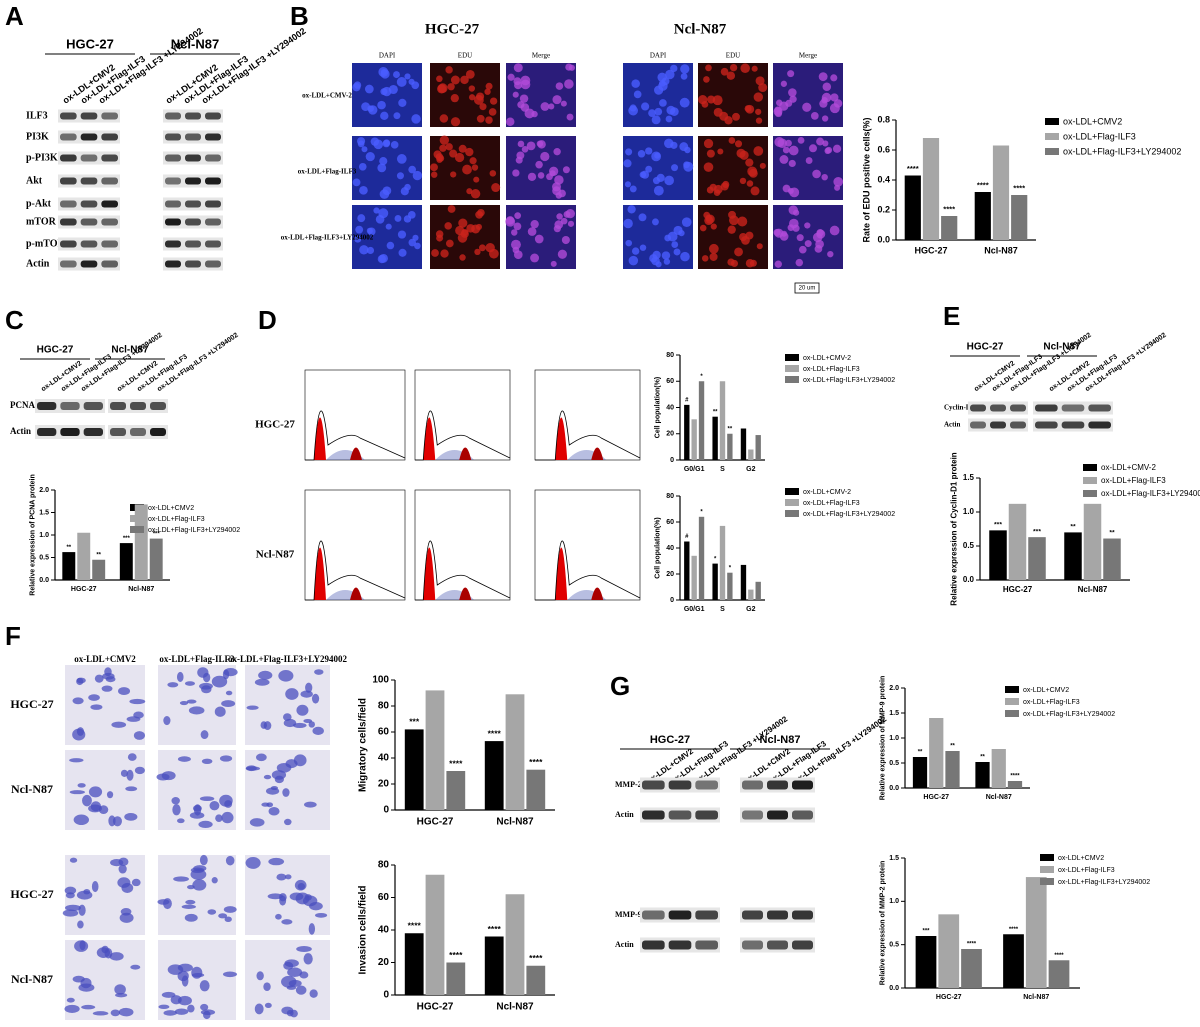  Describe the element at coordinates (267, 320) in the screenshot. I see `panel-letter: D` at that location.